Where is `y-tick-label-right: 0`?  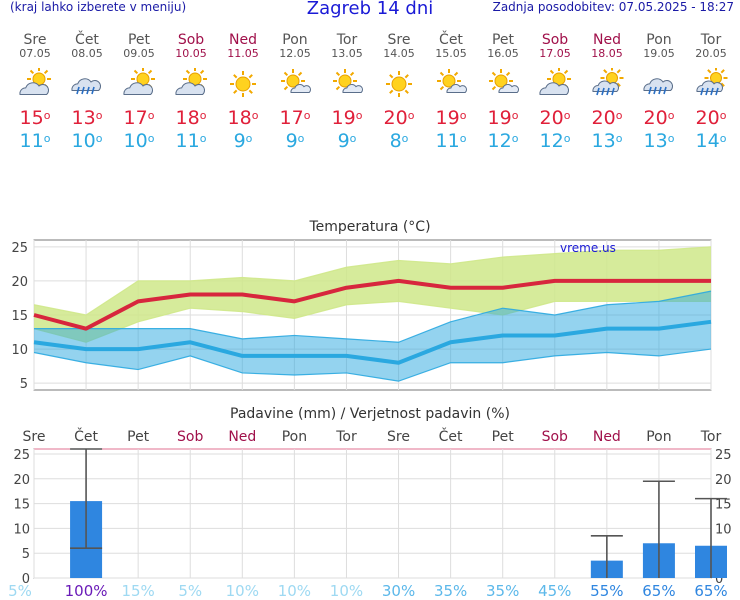
y-tick-label-right: 0 is located at coordinates (719, 579).